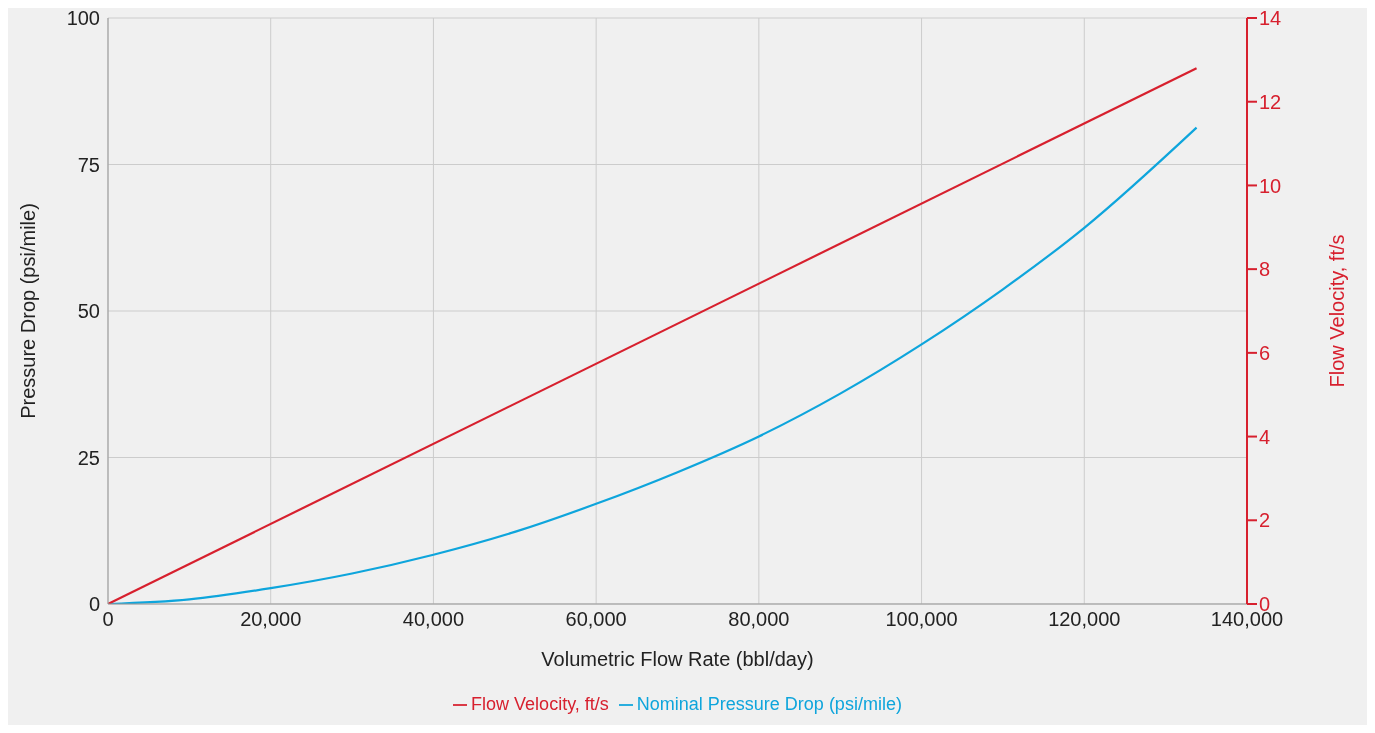  I want to click on y2-tick-label: 2, so click(1265, 520).